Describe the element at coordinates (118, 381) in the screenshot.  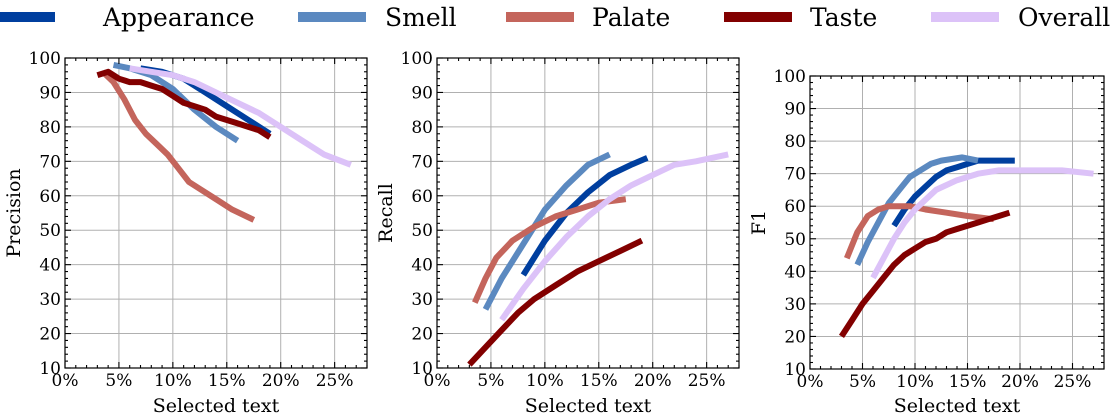
I see `precision-xtick-label: 5%` at that location.